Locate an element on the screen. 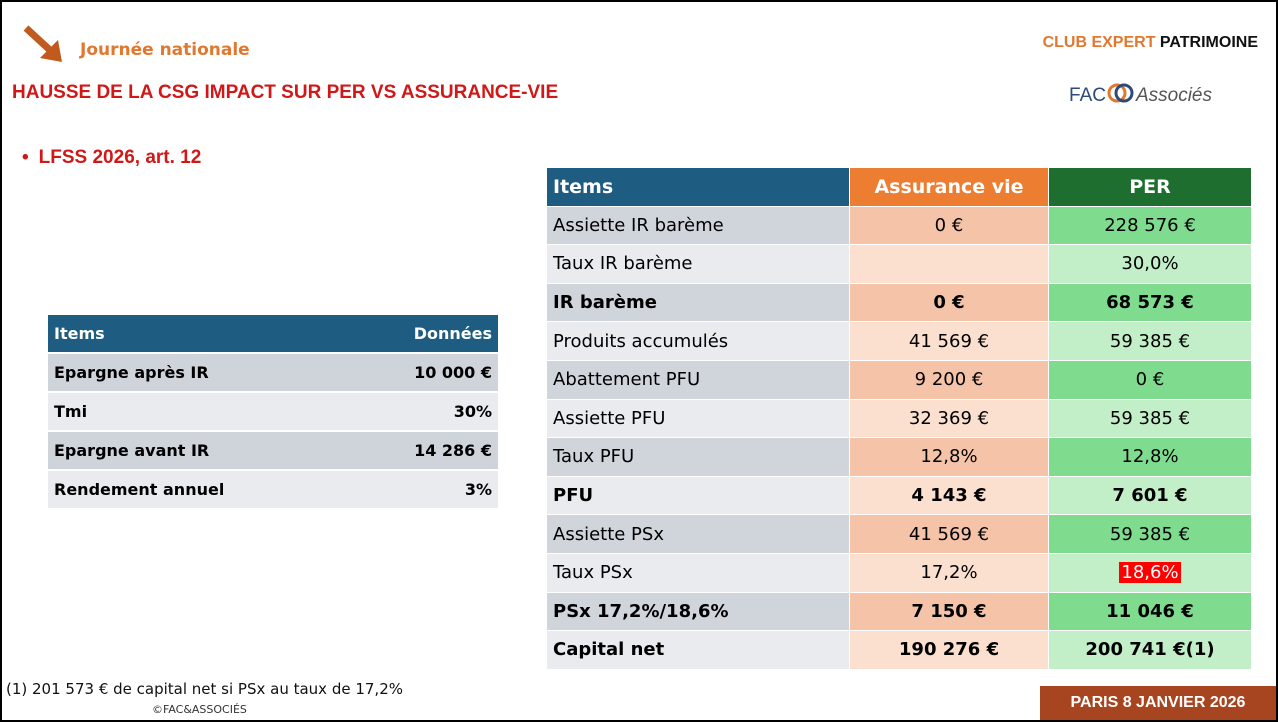 This screenshot has width=1278, height=722. cell: Assiette PSx is located at coordinates (698, 534).